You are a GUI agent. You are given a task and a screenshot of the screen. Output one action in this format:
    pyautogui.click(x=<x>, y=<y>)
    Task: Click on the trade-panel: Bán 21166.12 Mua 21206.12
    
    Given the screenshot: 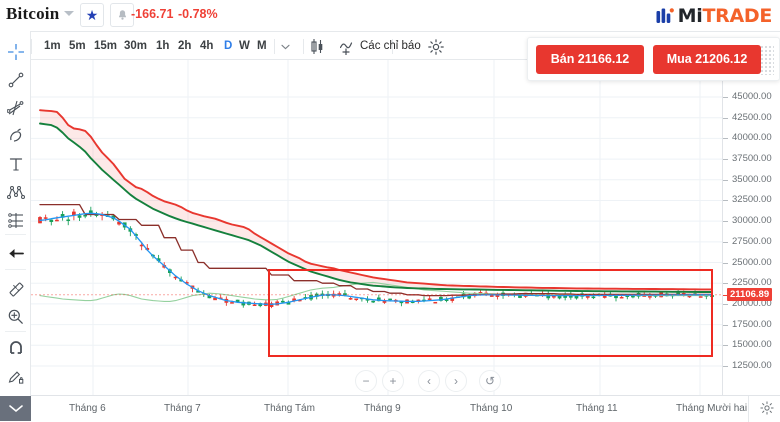 What is the action you would take?
    pyautogui.click(x=653, y=59)
    